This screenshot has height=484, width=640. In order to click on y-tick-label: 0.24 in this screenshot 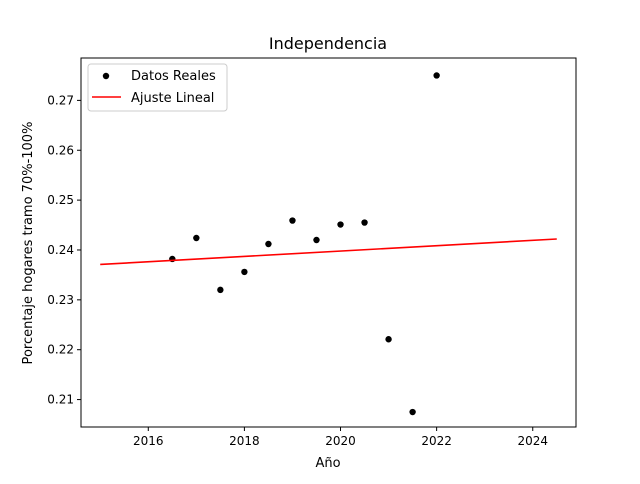, I will do `click(60, 250)`.